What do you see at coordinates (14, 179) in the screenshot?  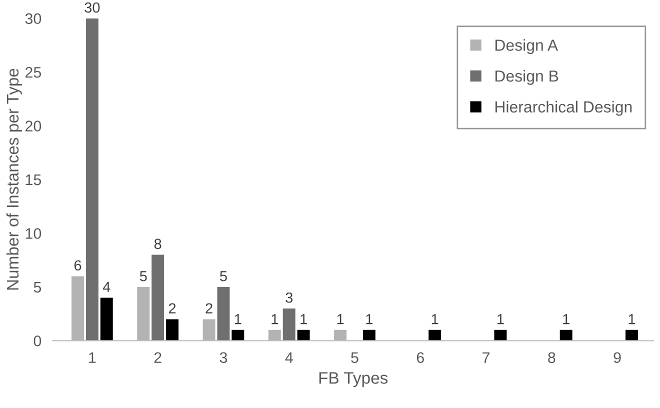 I see `y-axis-title: Number of Instances per Type` at bounding box center [14, 179].